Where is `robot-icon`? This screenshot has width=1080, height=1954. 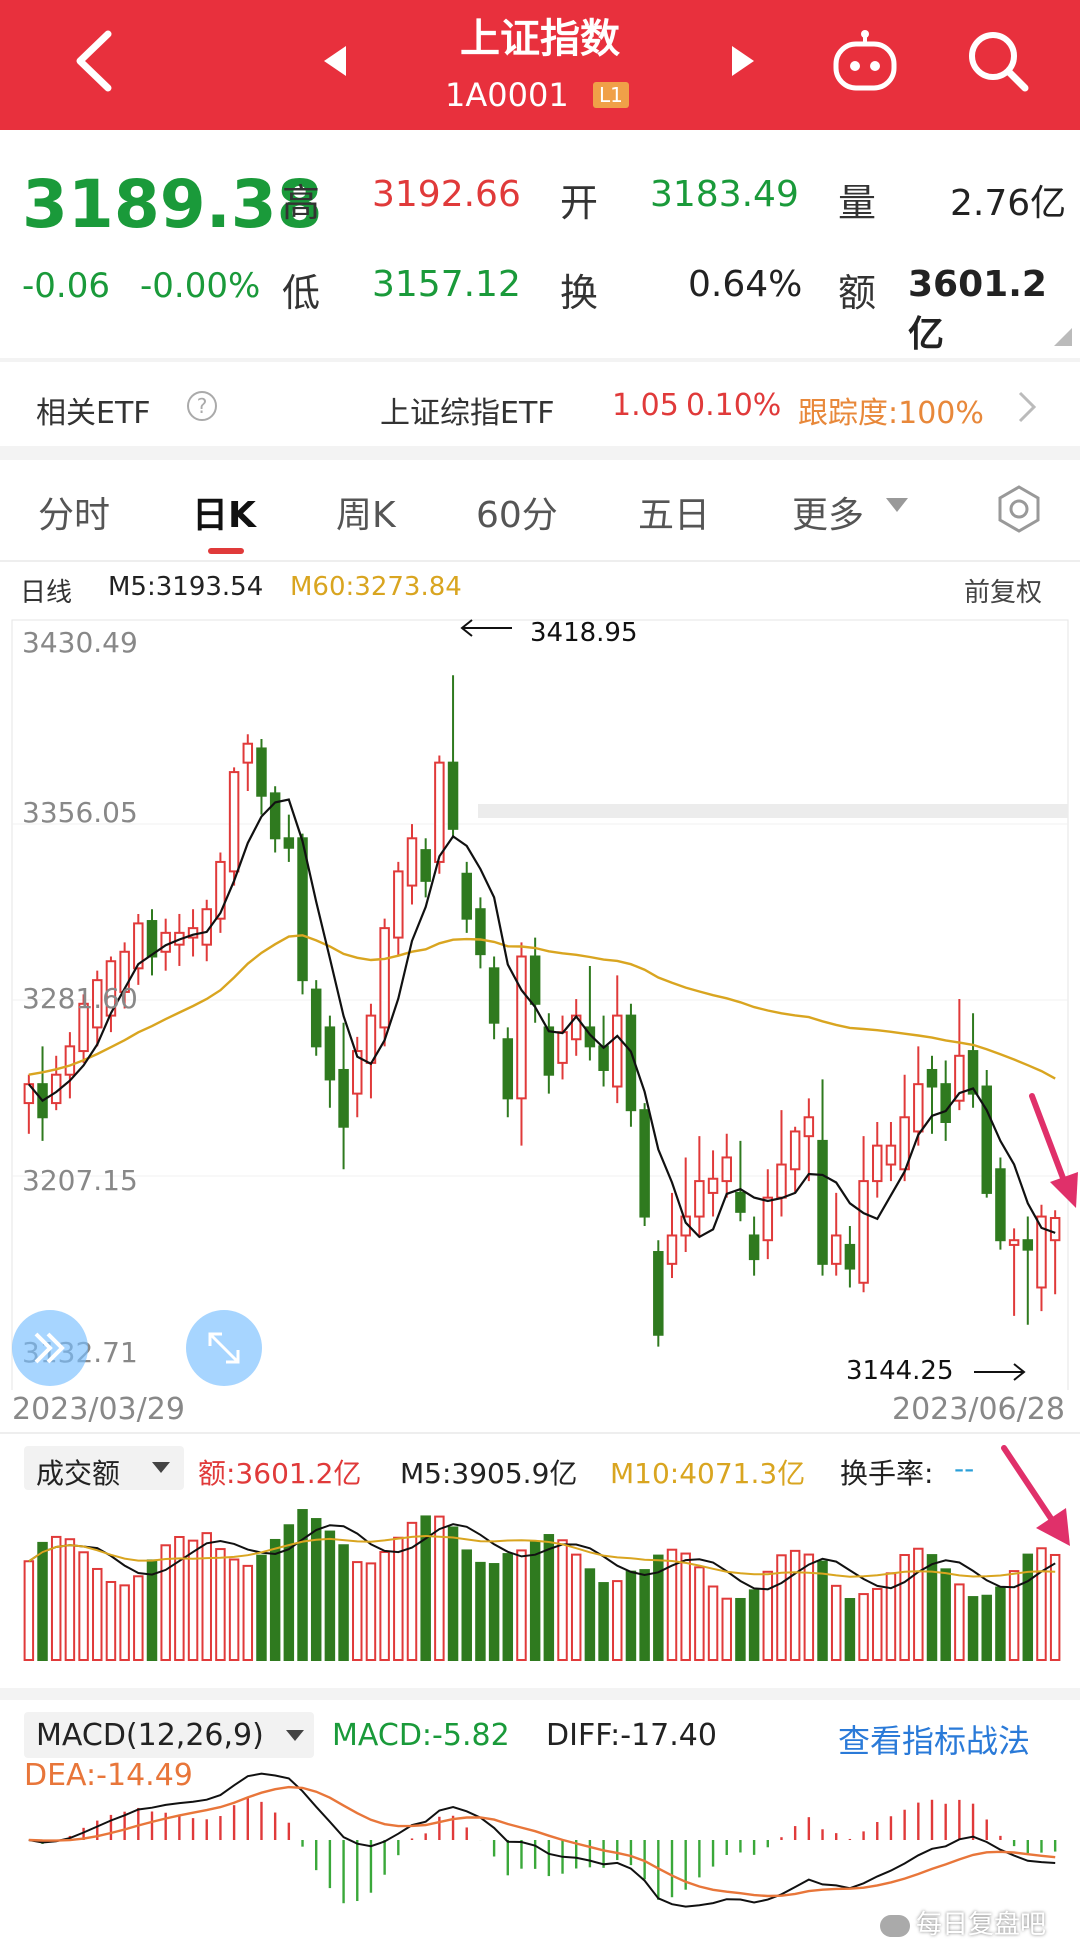
robot-icon is located at coordinates (865, 61).